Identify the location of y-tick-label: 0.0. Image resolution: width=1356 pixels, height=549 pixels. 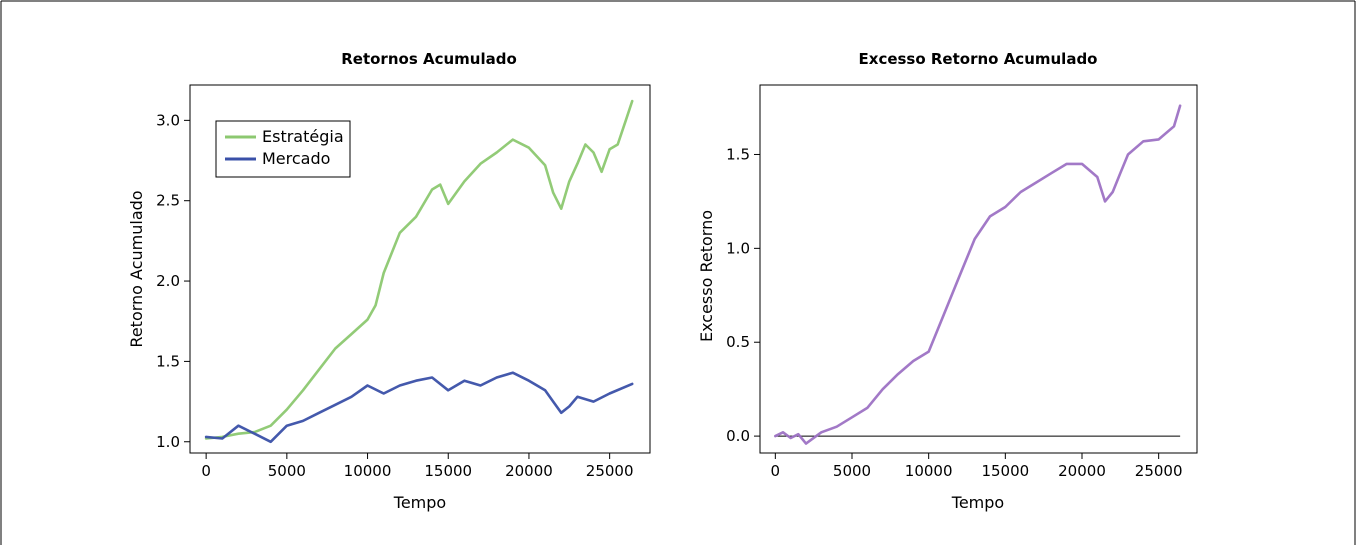
(738, 436).